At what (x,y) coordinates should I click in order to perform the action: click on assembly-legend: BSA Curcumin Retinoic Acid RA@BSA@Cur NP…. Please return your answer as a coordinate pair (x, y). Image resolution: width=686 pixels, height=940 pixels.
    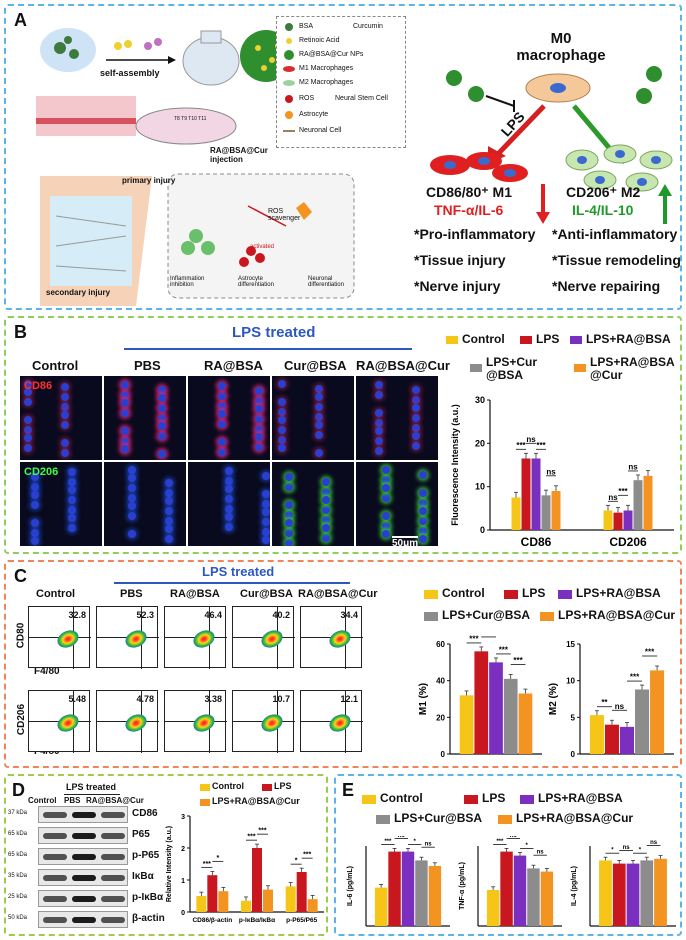
    Looking at the image, I should click on (341, 82).